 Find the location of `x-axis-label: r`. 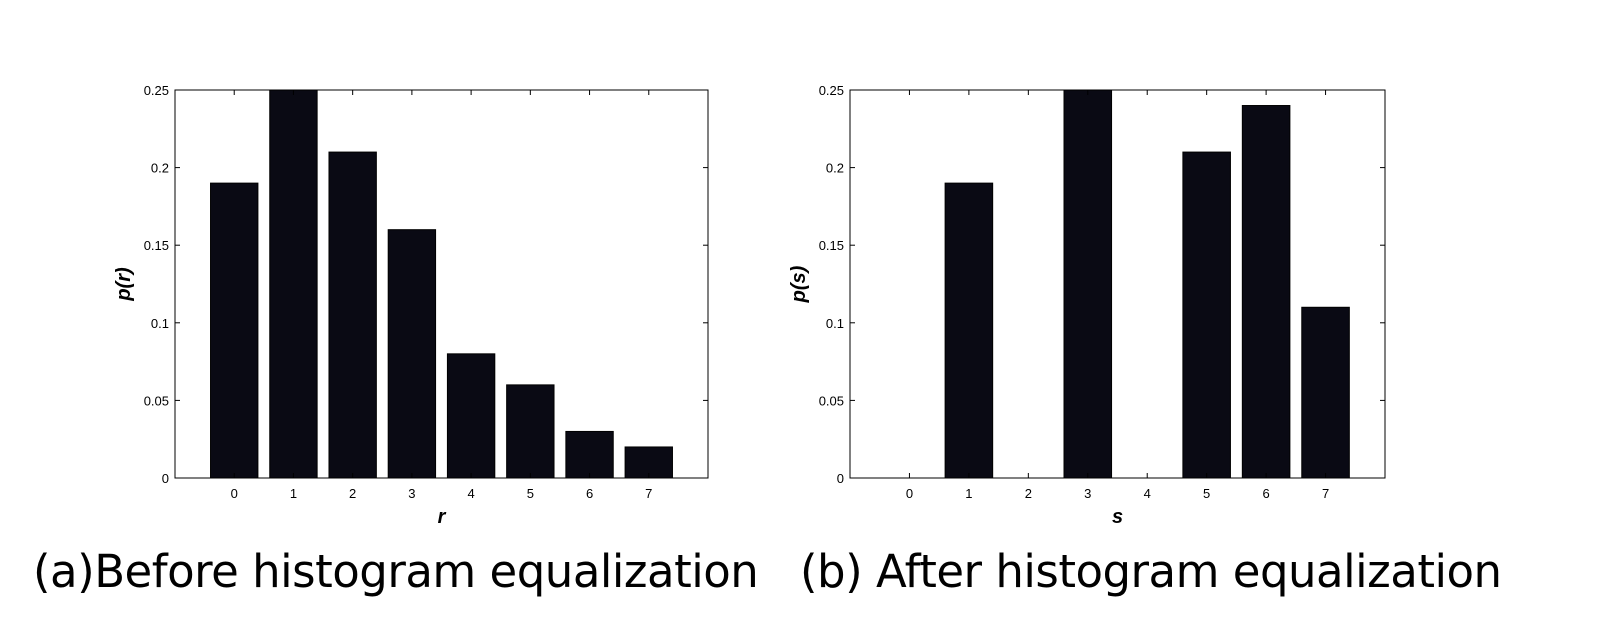

x-axis-label: r is located at coordinates (442, 517).